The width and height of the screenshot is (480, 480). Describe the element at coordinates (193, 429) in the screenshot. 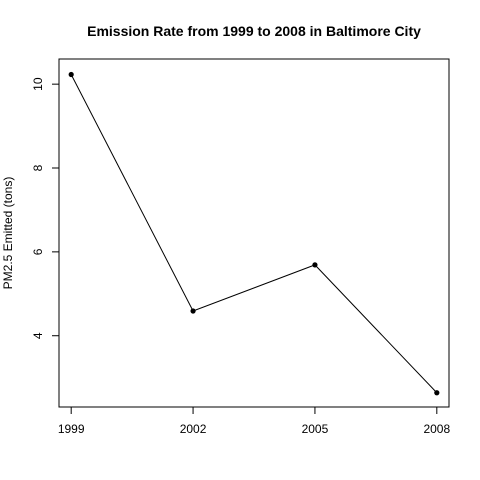

I see `x-tick-label: 2002` at that location.